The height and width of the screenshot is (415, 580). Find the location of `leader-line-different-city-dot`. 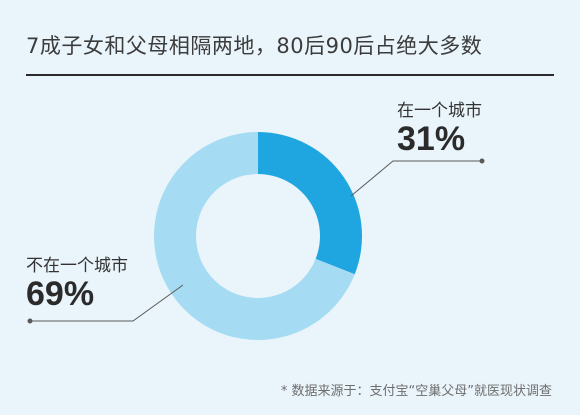

leader-line-different-city-dot is located at coordinates (30, 321).